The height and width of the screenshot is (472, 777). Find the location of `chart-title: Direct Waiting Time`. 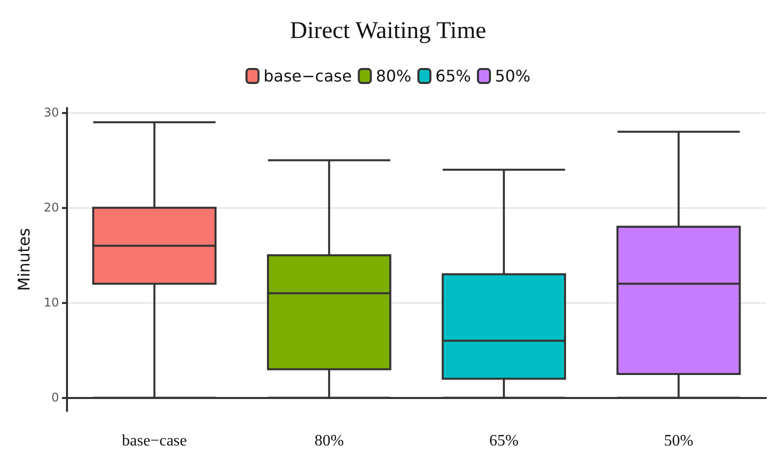

chart-title: Direct Waiting Time is located at coordinates (388, 31).